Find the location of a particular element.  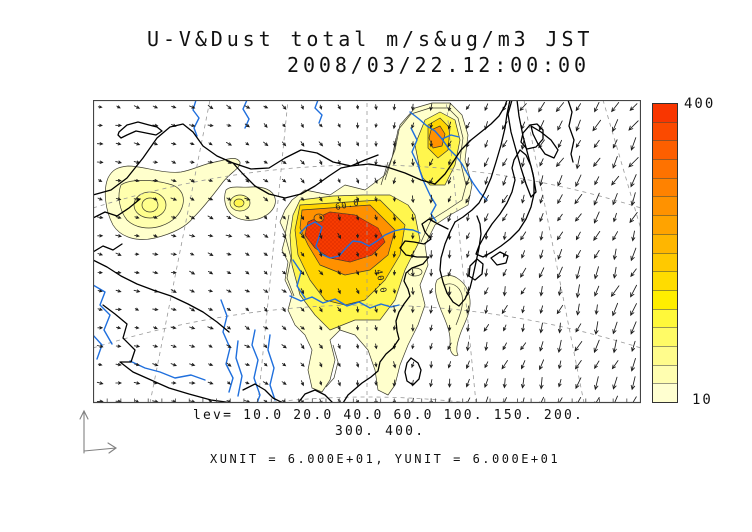

page-title: U-V&Dust total m/s&ug/m3 JST is located at coordinates (370, 39).